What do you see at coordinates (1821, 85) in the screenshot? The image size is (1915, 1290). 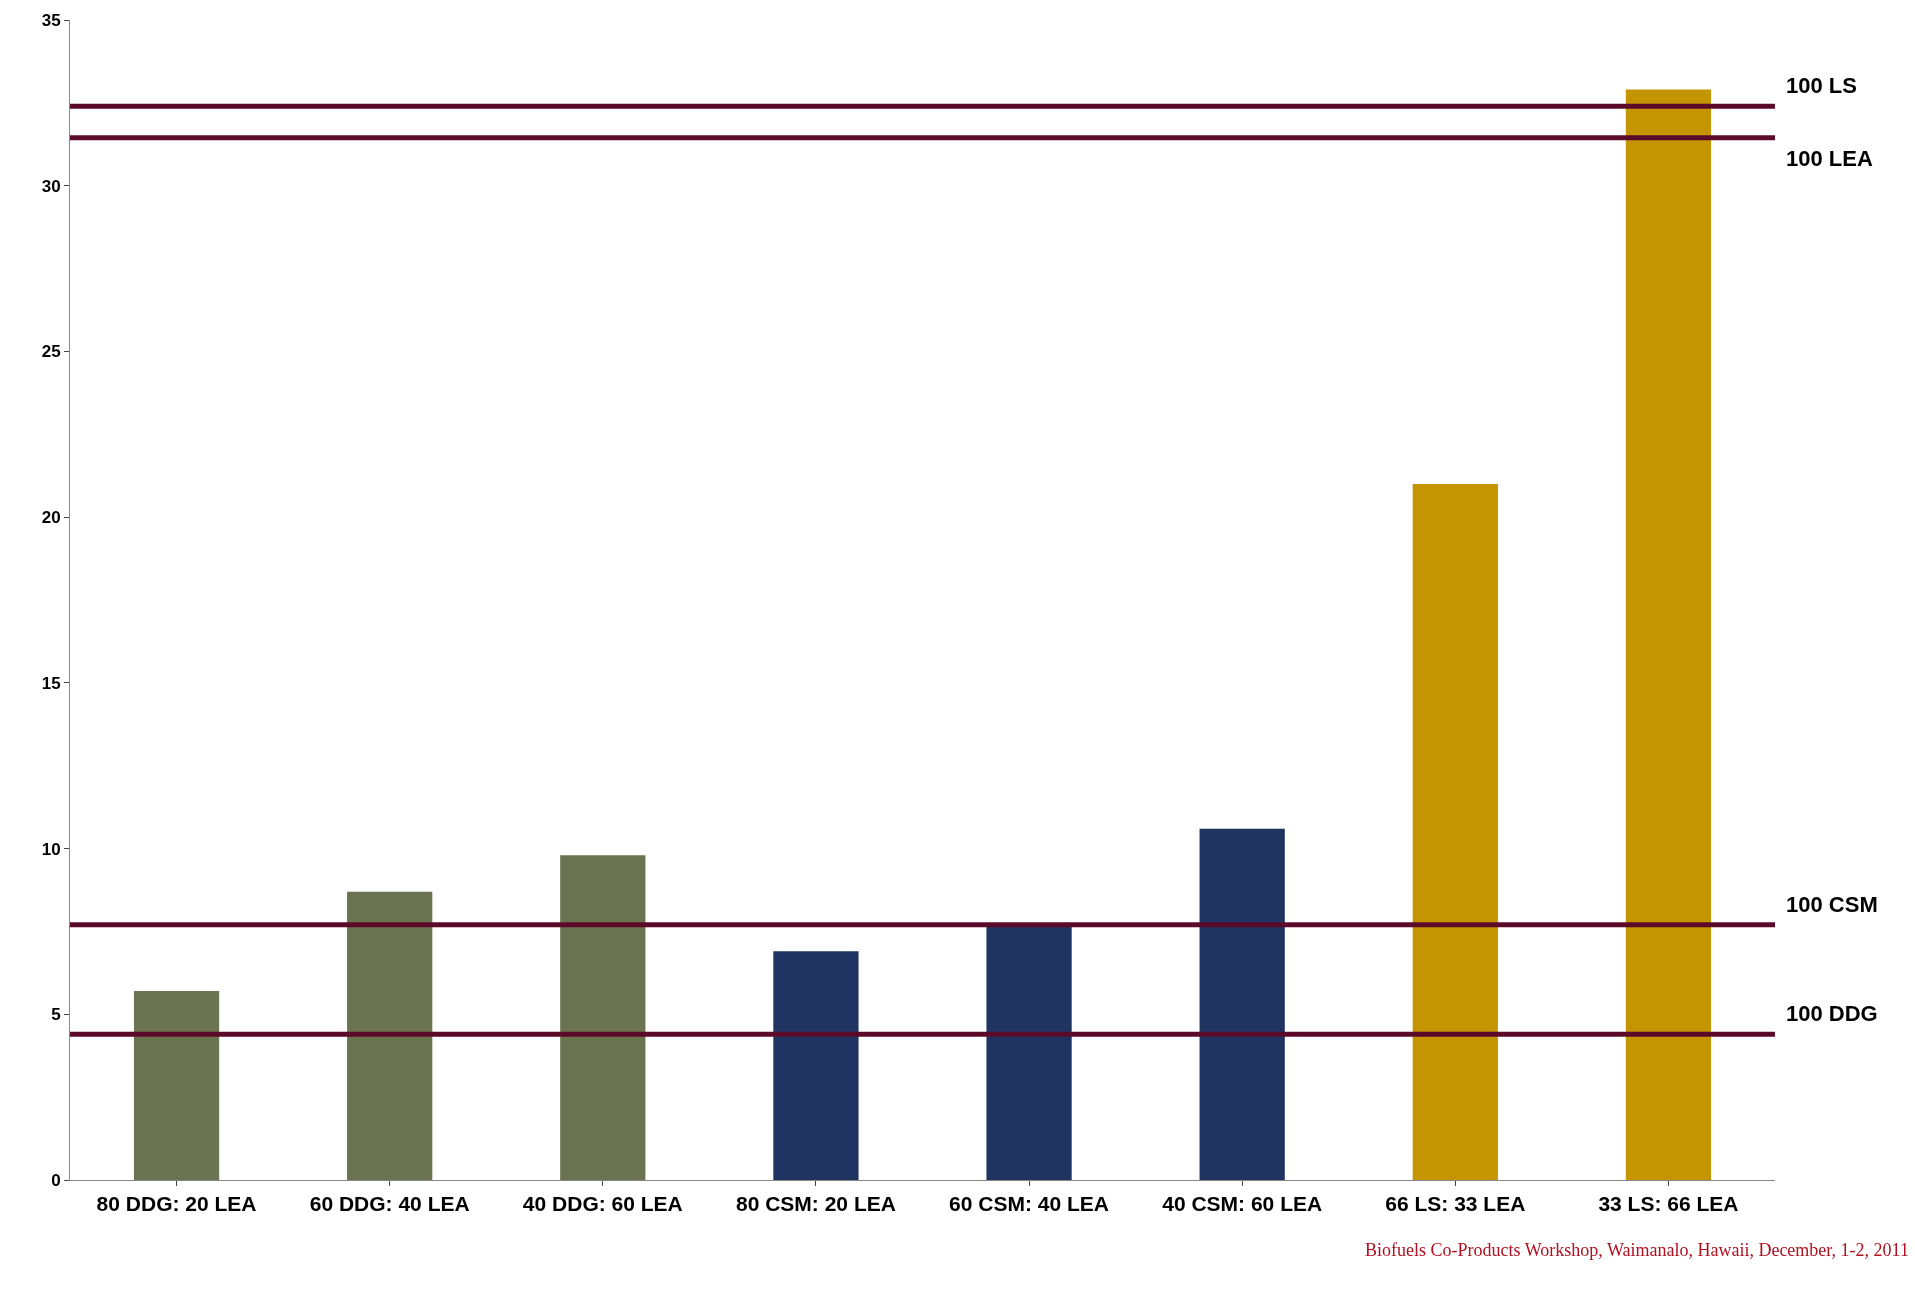 I see `ref-line-label: 100 LS` at bounding box center [1821, 85].